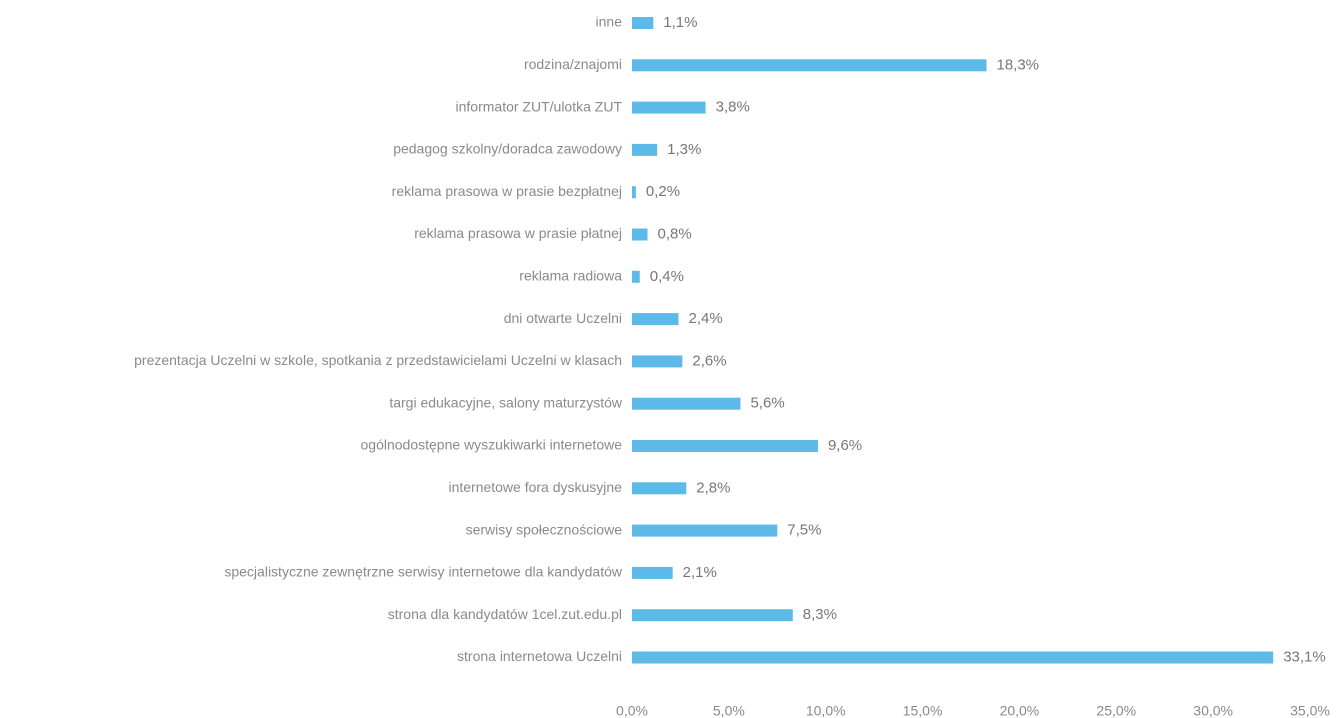 Image resolution: width=1343 pixels, height=718 pixels. What do you see at coordinates (518, 233) in the screenshot?
I see `category-label: reklama prasowa w prasie płatnej` at bounding box center [518, 233].